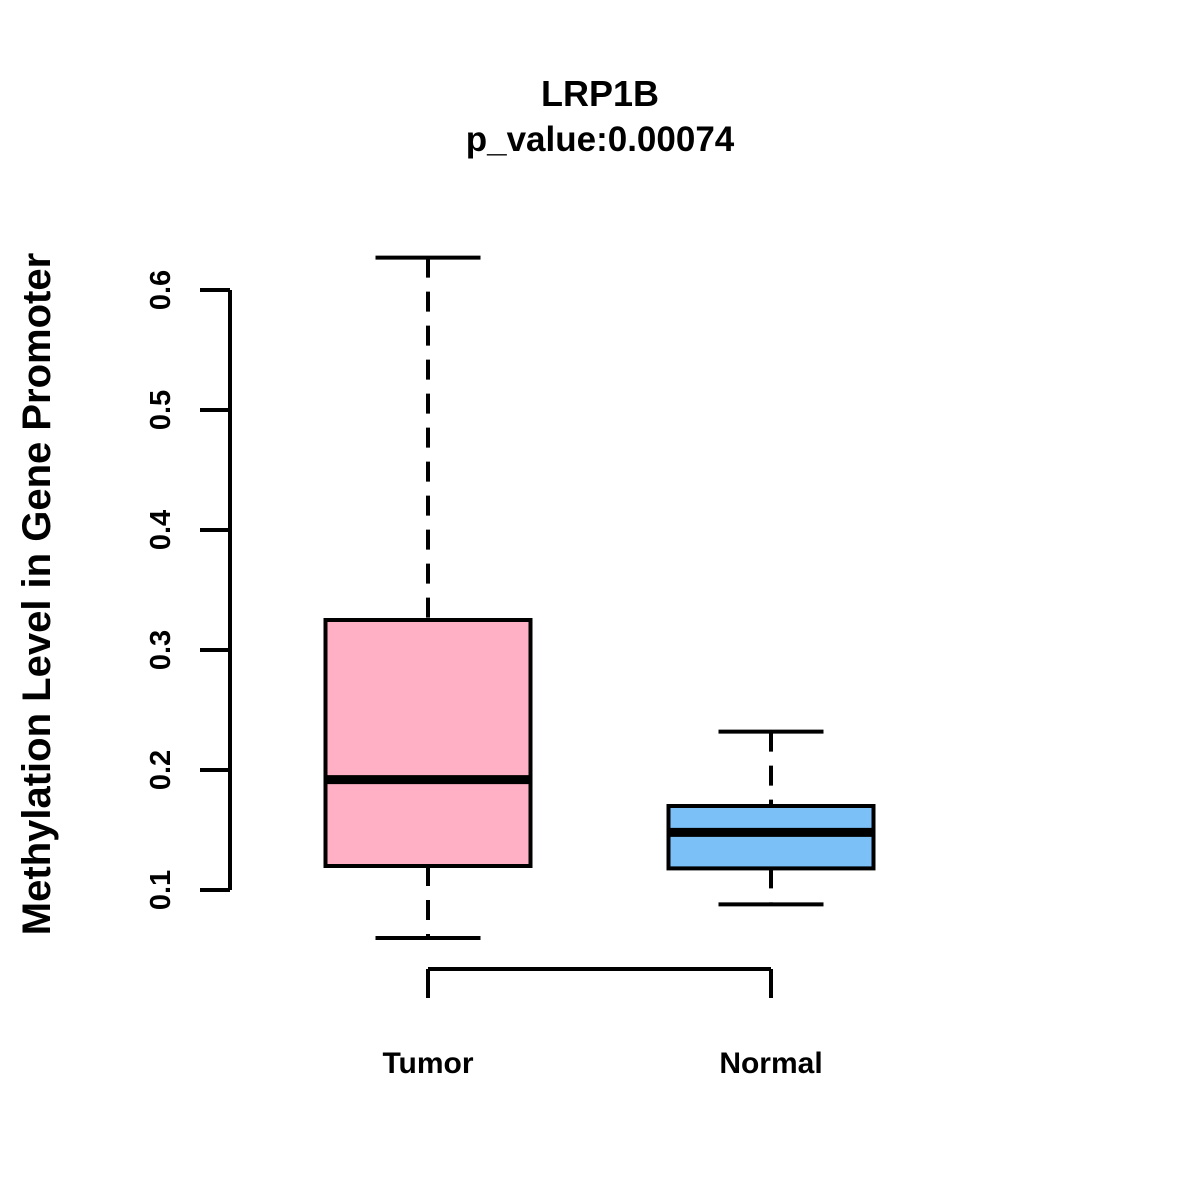 The height and width of the screenshot is (1200, 1200). What do you see at coordinates (161, 650) in the screenshot?
I see `y-tick-label: 0.3` at bounding box center [161, 650].